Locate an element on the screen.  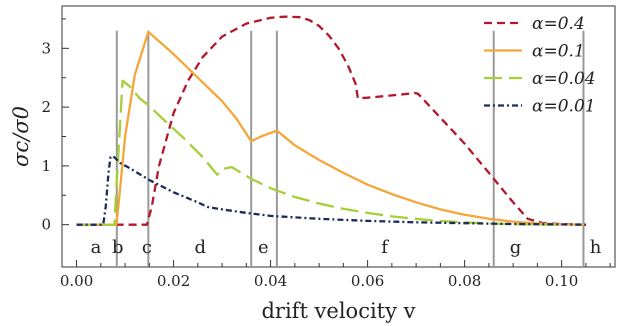
x-tick-label: 0.08 is located at coordinates (464, 281).